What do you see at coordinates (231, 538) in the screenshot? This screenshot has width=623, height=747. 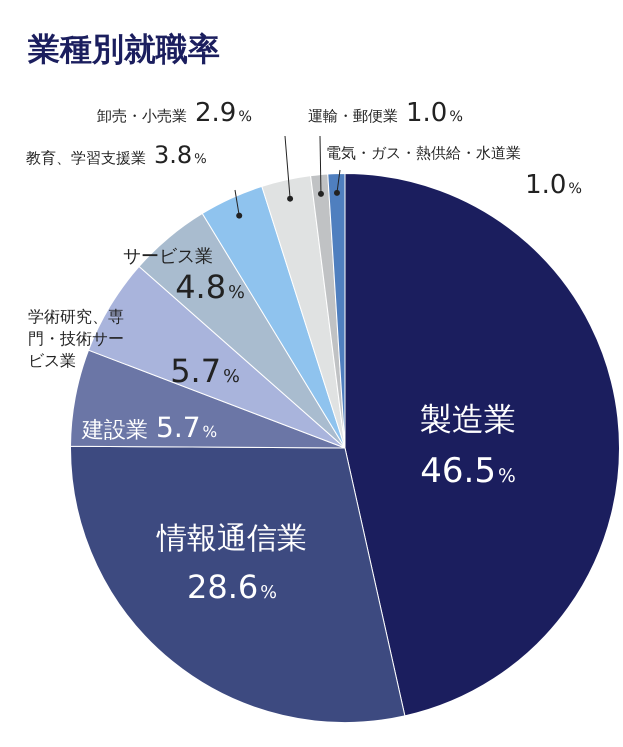 I see `slice-label: 情報通信業` at bounding box center [231, 538].